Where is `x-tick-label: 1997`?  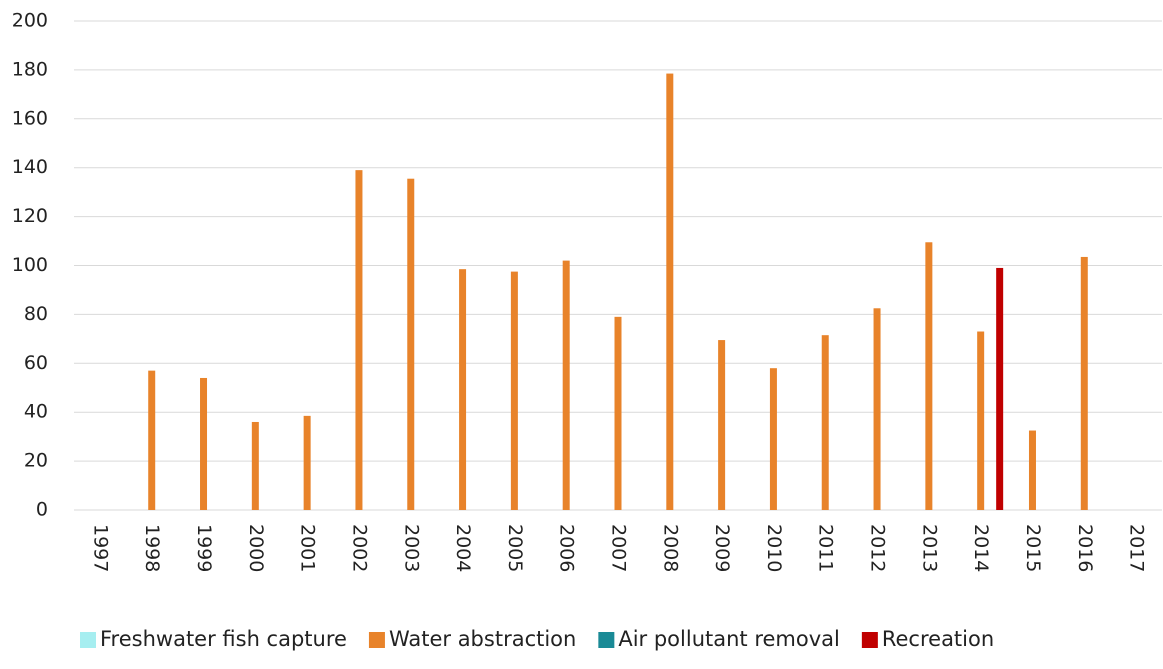
x-tick-label: 1997 is located at coordinates (100, 548).